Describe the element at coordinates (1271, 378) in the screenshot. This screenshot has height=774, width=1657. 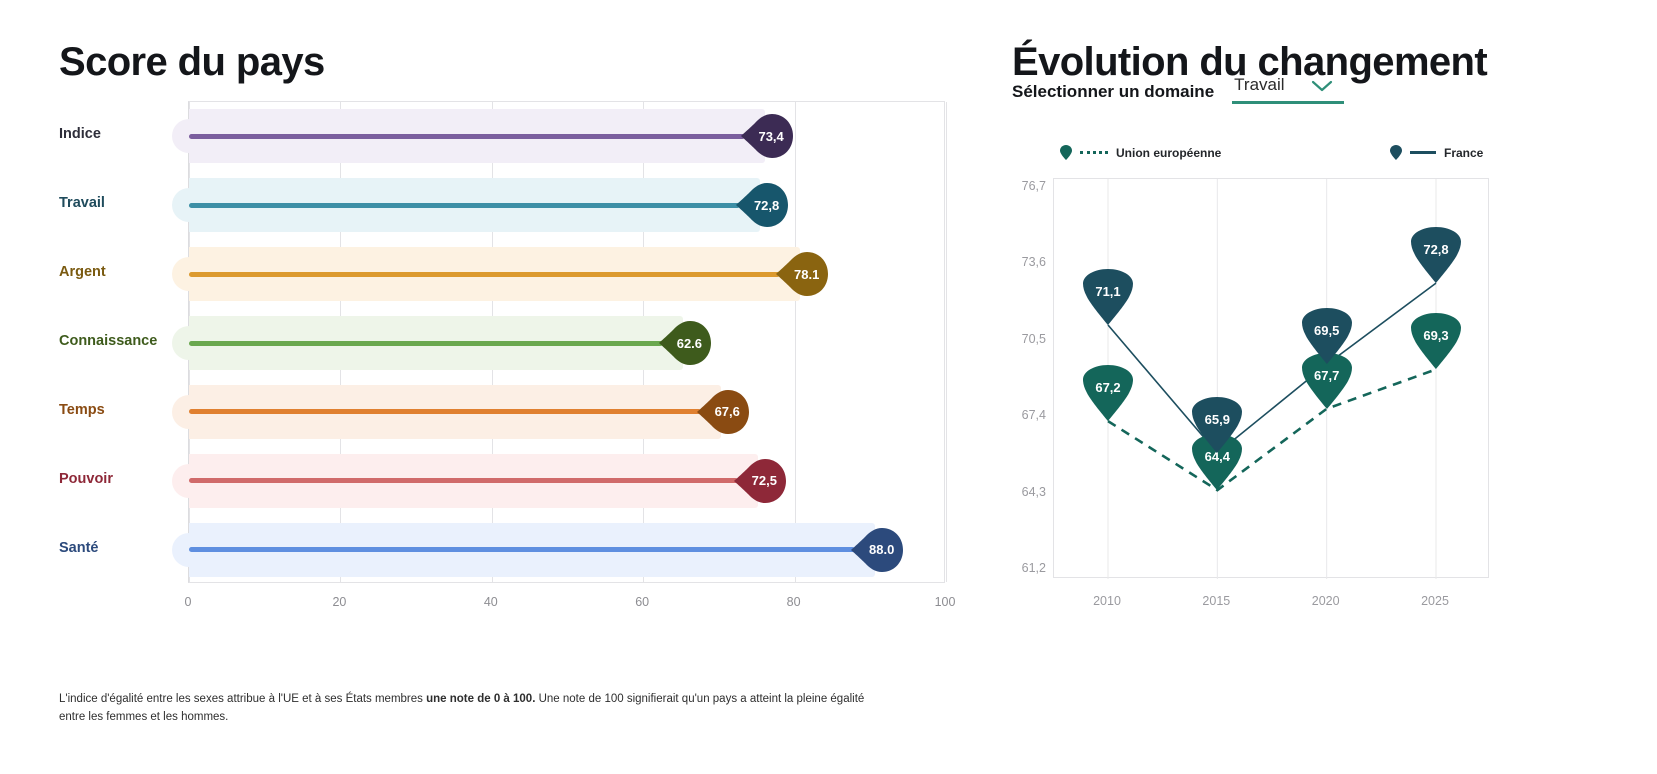
I see `line-plot-area: 67,2 64,4 67,7 69,3 71,1 65,9 69,5 72,8` at that location.